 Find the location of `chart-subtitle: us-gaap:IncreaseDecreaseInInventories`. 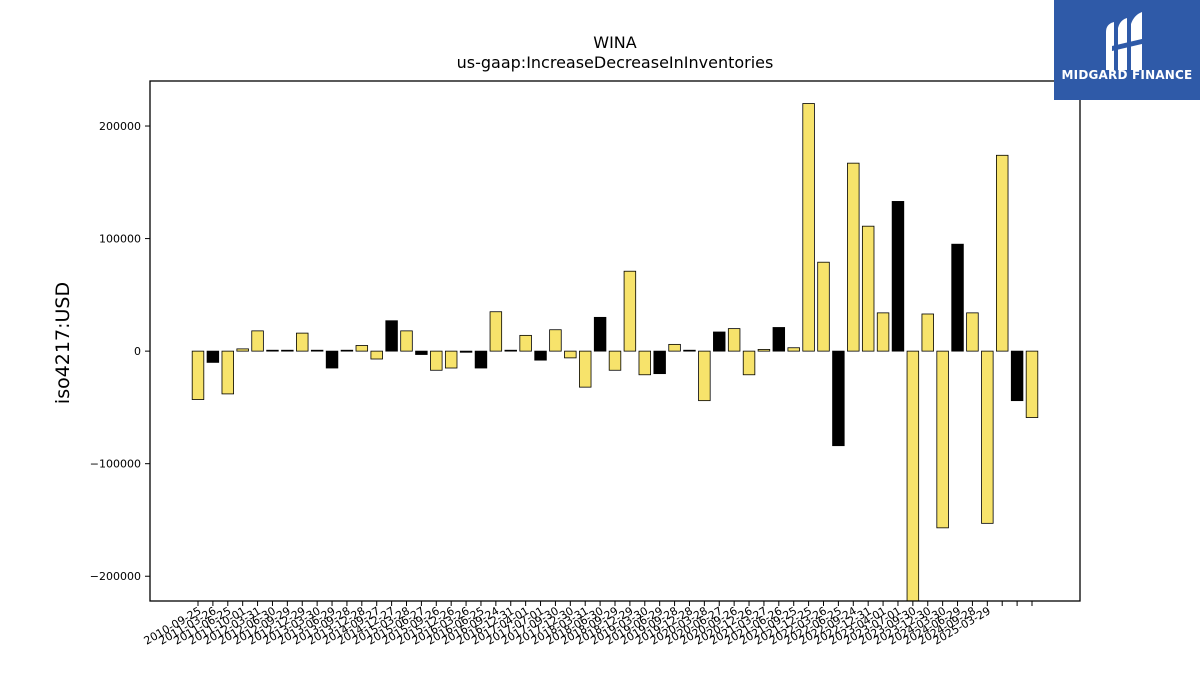

chart-subtitle: us-gaap:IncreaseDecreaseInInventories is located at coordinates (615, 62).